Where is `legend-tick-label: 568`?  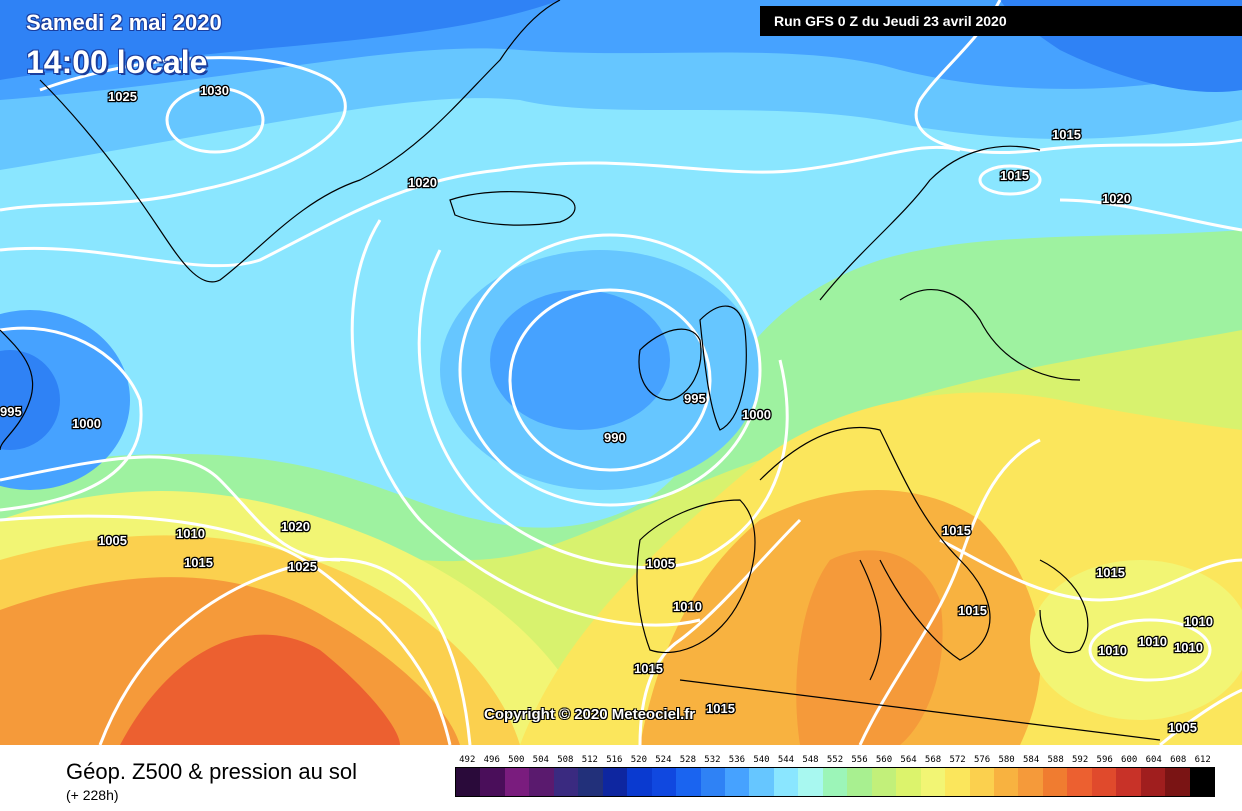 legend-tick-label: 568 is located at coordinates (933, 760).